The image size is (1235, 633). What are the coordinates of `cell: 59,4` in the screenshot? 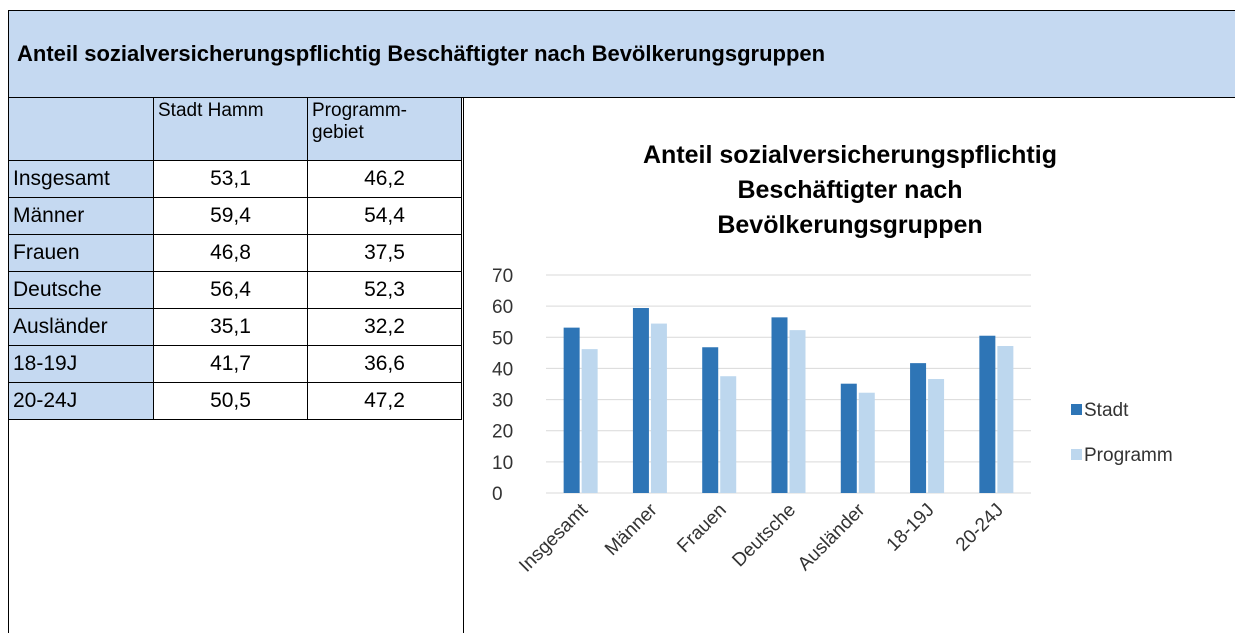 It's located at (230, 216).